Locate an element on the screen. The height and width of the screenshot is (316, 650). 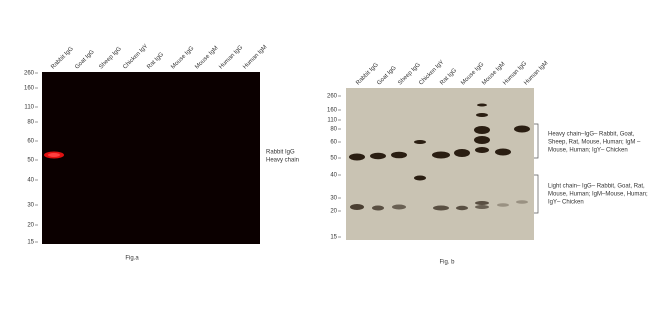
caption: Fig. b is located at coordinates (447, 263).